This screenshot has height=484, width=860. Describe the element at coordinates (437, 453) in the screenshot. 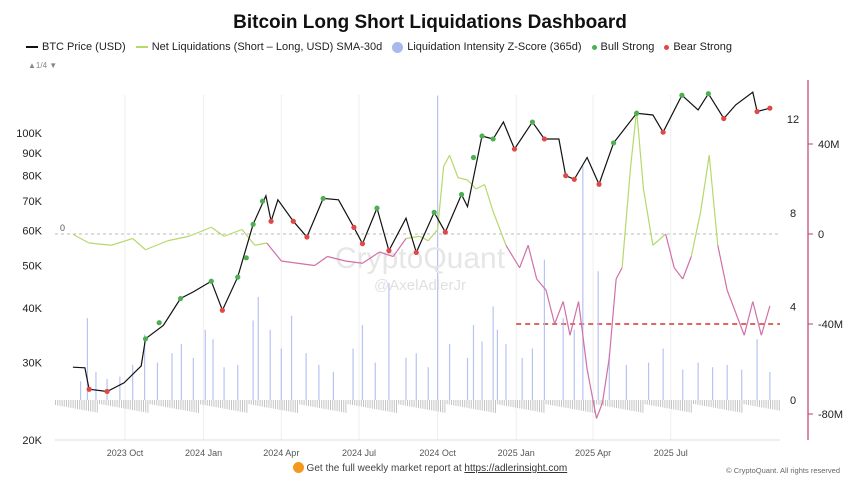

I see `x-tick-label: 2024 Oct` at that location.